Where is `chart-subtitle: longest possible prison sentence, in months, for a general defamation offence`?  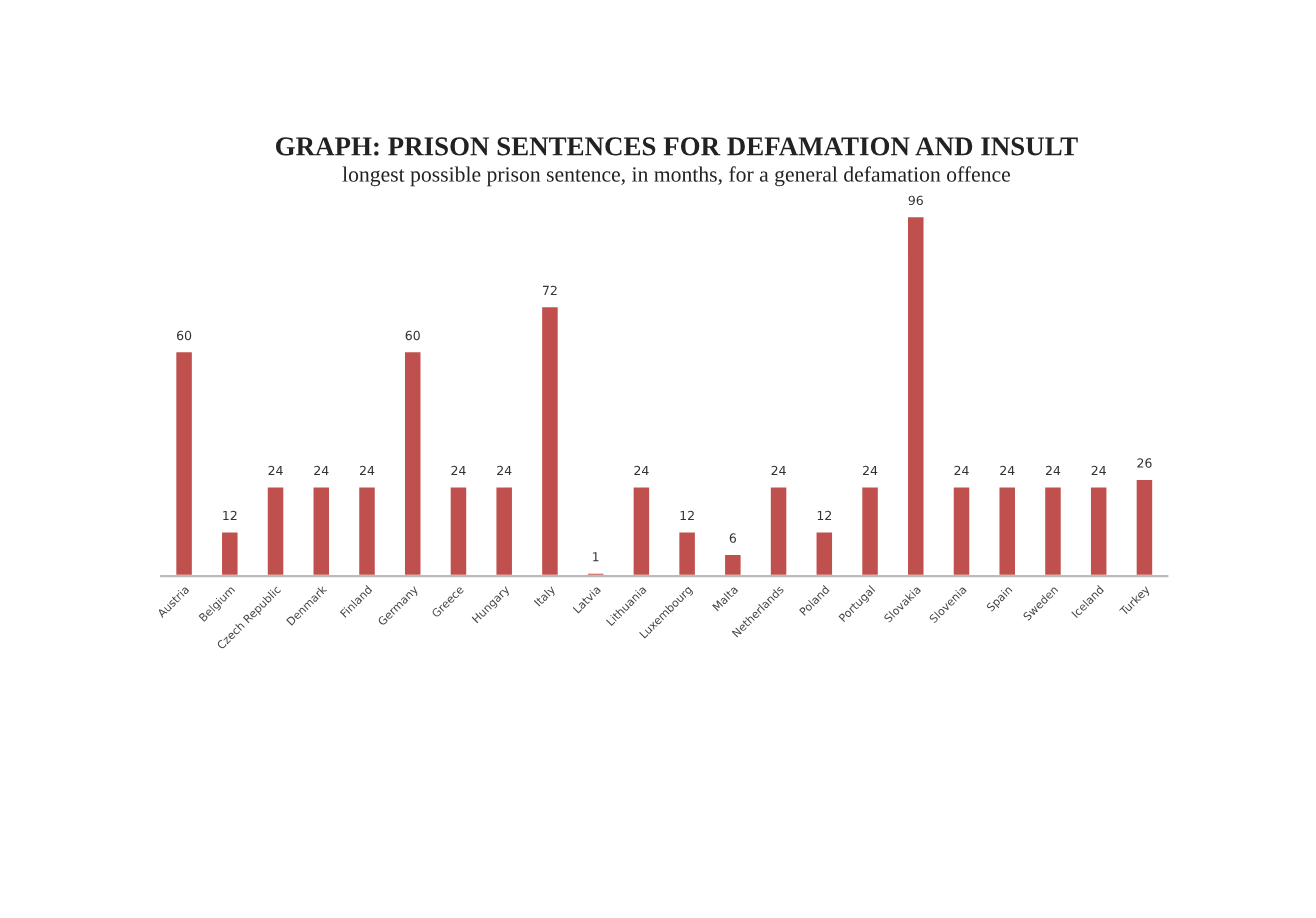 chart-subtitle: longest possible prison sentence, in months, for a general defamation offence is located at coordinates (676, 176).